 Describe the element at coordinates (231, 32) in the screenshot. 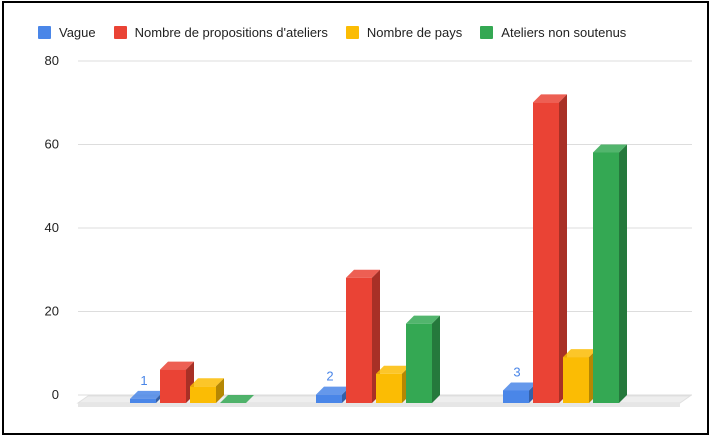

I see `legend-label-propositions: Nombre de propositions d'ateliers` at that location.